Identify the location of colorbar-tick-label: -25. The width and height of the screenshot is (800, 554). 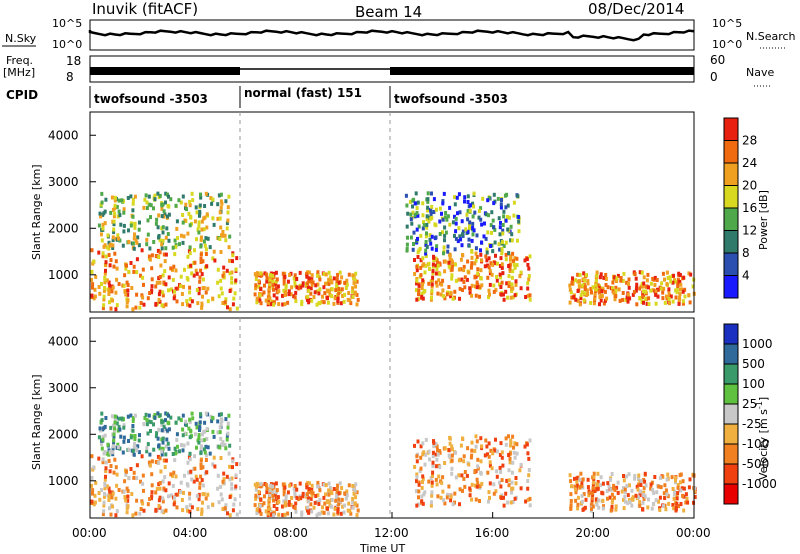
(752, 424).